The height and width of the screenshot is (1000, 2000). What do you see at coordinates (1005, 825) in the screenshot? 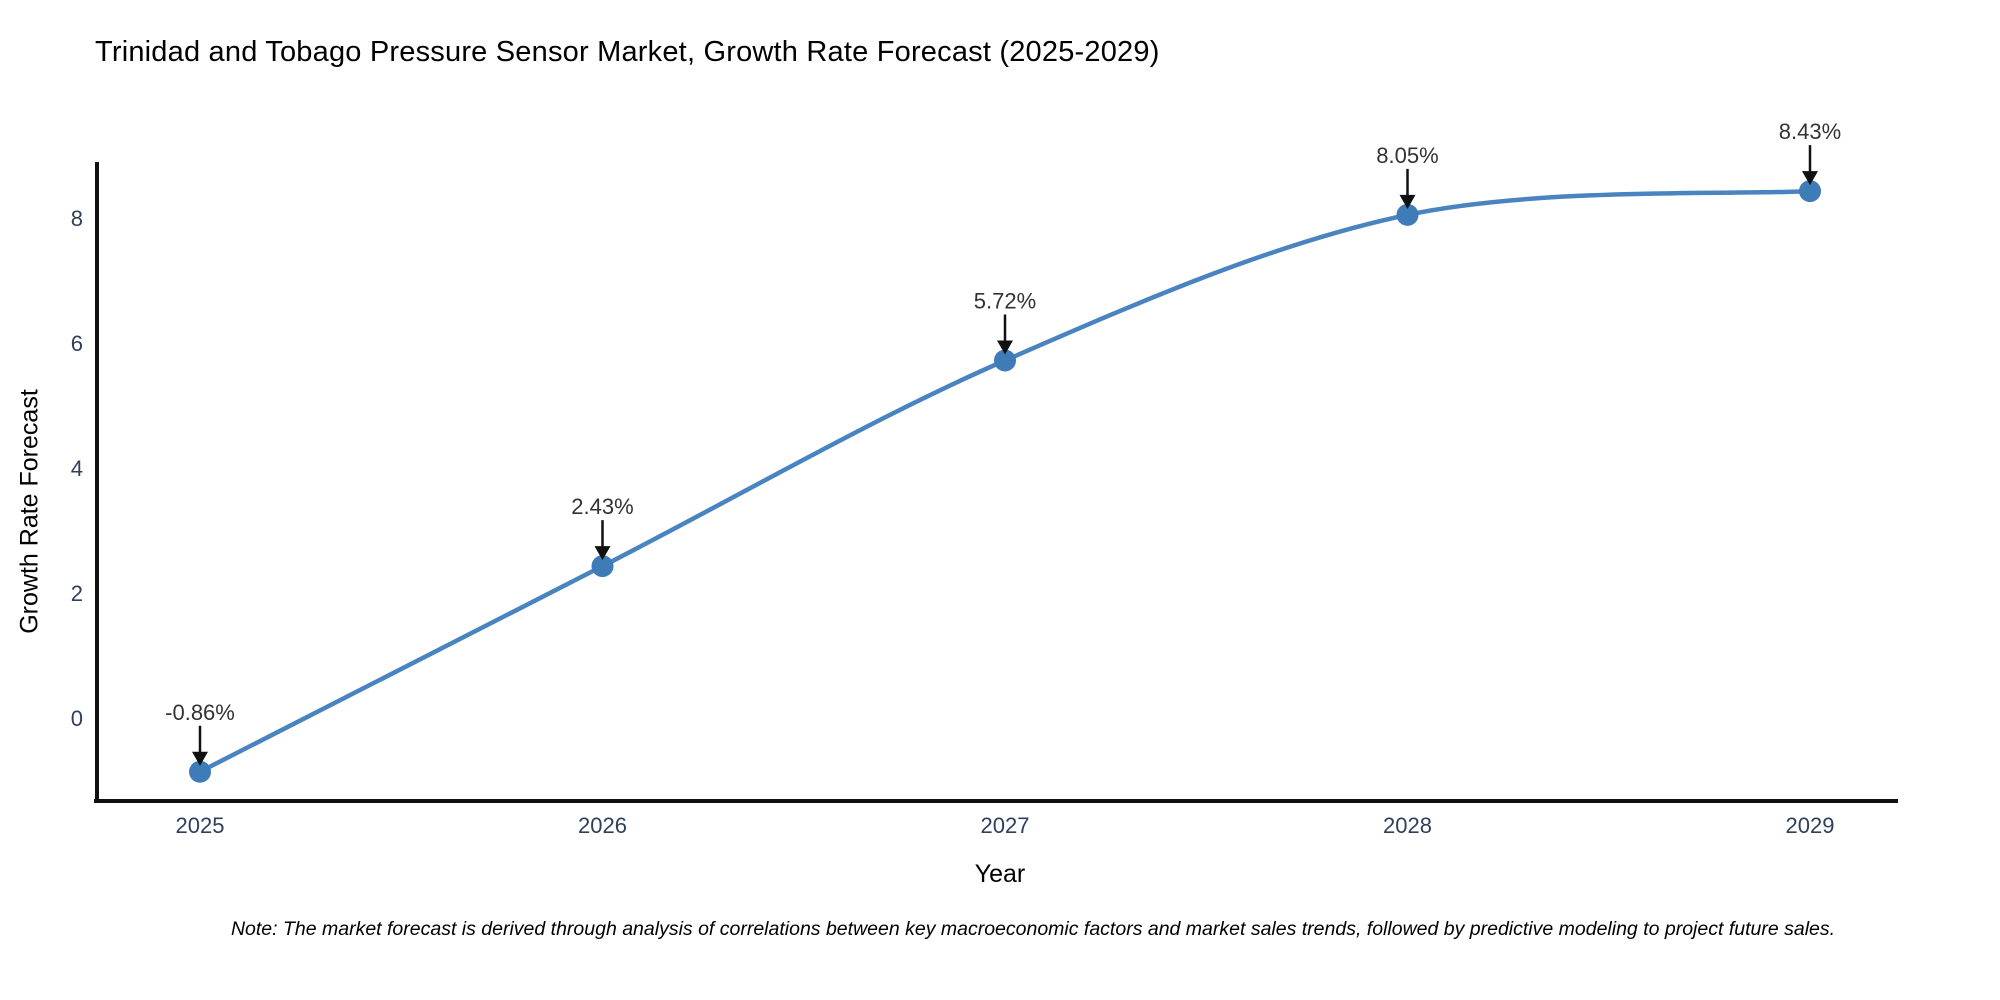
I see `x-tick-label: 2027` at bounding box center [1005, 825].